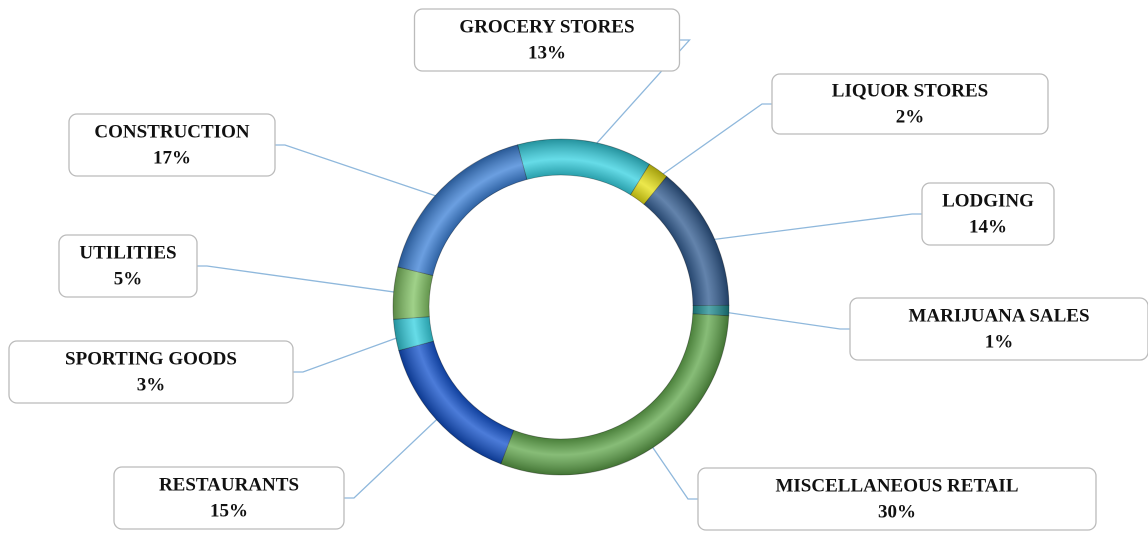 This screenshot has width=1148, height=534. What do you see at coordinates (988, 226) in the screenshot?
I see `label-value: 14%` at bounding box center [988, 226].